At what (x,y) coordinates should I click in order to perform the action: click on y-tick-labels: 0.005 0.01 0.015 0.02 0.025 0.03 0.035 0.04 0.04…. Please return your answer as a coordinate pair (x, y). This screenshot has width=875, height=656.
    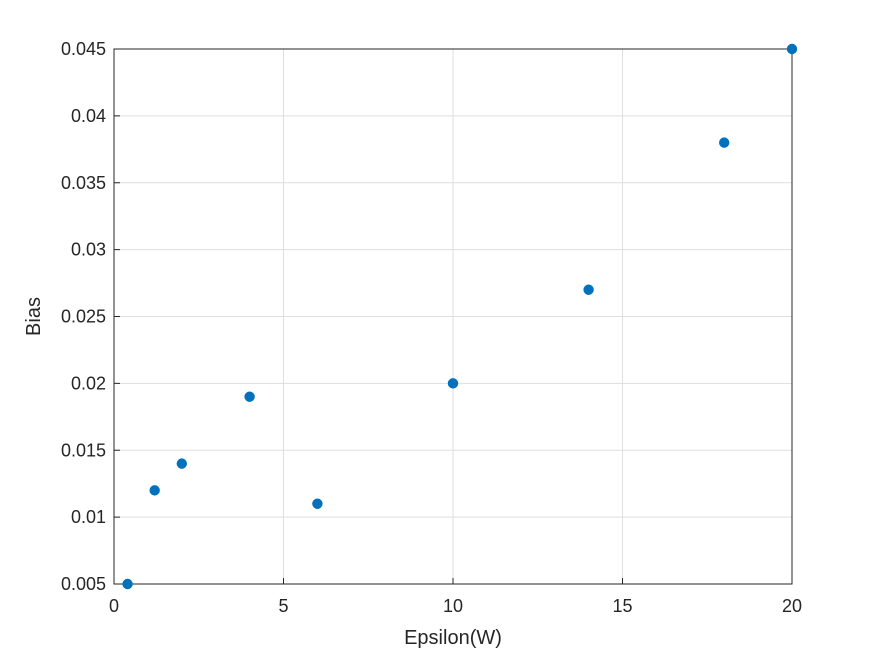
    Looking at the image, I should click on (83, 316).